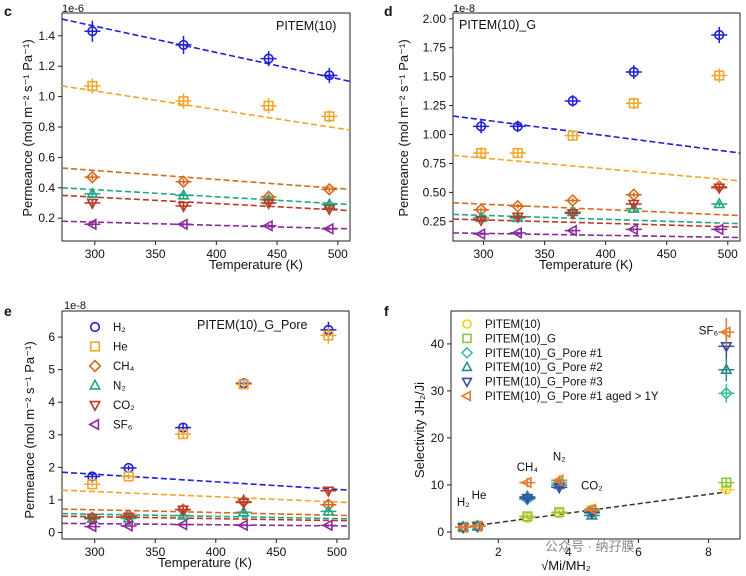  I want to click on legend-label: CH₄, so click(124, 367).